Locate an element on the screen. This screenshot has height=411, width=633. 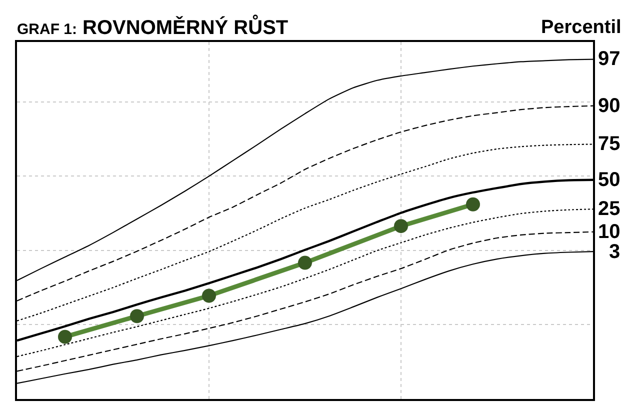
chart-title: GRAF 1: ROVNOMĚRNÝ RŮST is located at coordinates (152, 26).